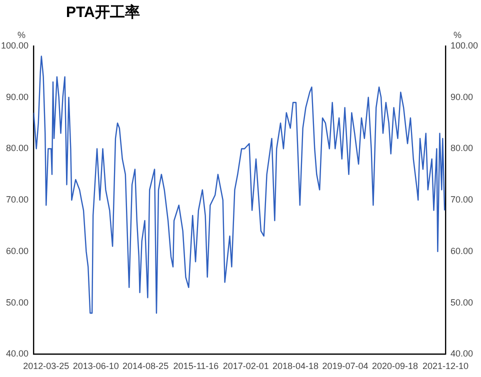  Describe the element at coordinates (295, 366) in the screenshot. I see `x-tick-label: 2018-04-18` at that location.